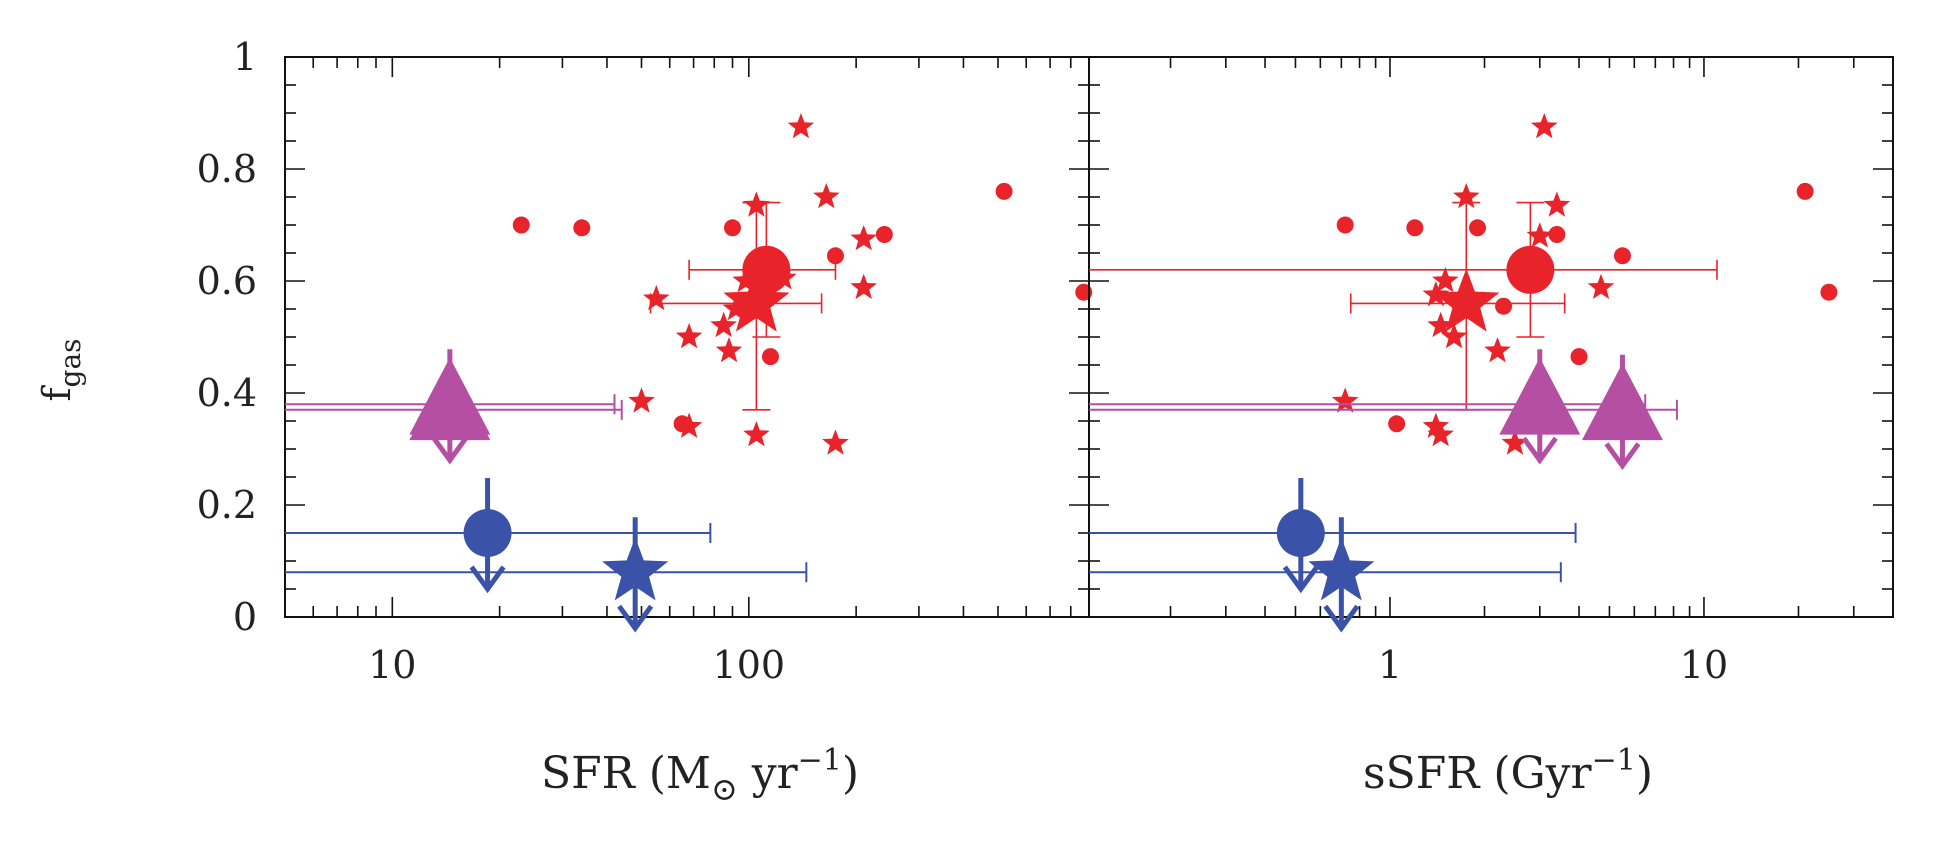 Image resolution: width=1960 pixels, height=846 pixels. What do you see at coordinates (392, 665) in the screenshot?
I see `panel-0-x-tick-label: 10` at bounding box center [392, 665].